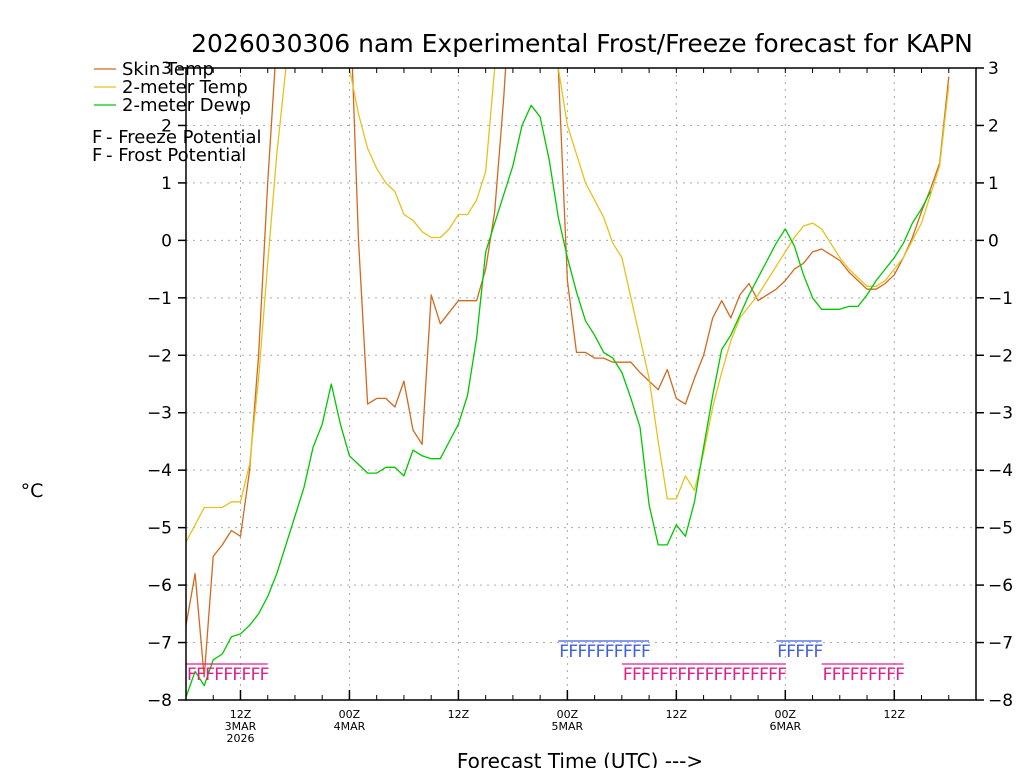 This screenshot has height=768, width=1024. What do you see at coordinates (185, 87) in the screenshot?
I see `legend-label: 2-meter Temp` at bounding box center [185, 87].